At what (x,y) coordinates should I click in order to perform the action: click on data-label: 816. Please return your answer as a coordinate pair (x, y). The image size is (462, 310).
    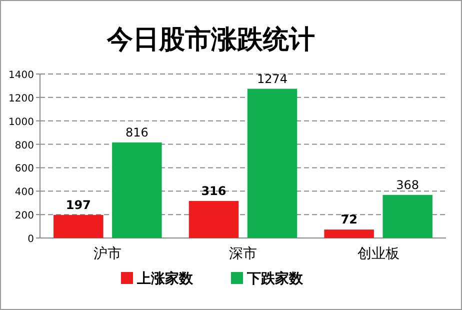
    Looking at the image, I should click on (136, 132).